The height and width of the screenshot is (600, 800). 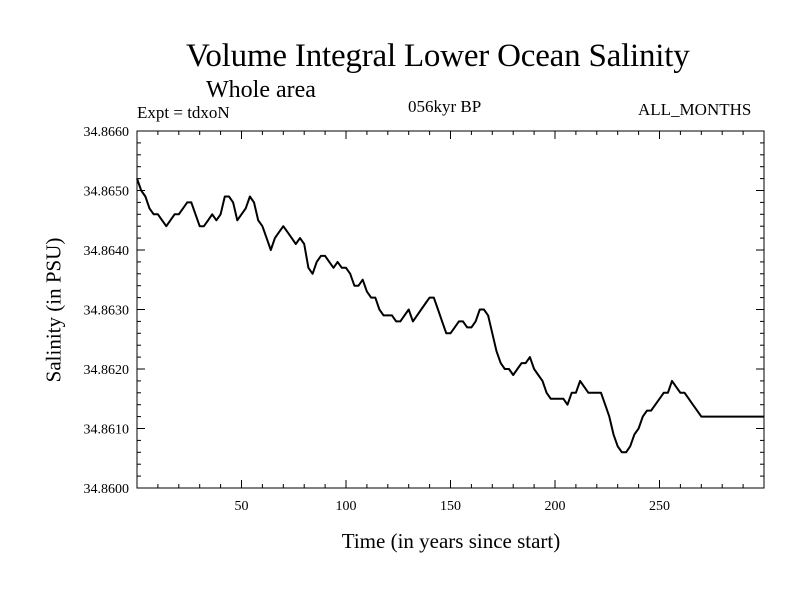 What do you see at coordinates (438, 56) in the screenshot?
I see `chart-title: Volume Integral Lower Ocean Salinity` at bounding box center [438, 56].